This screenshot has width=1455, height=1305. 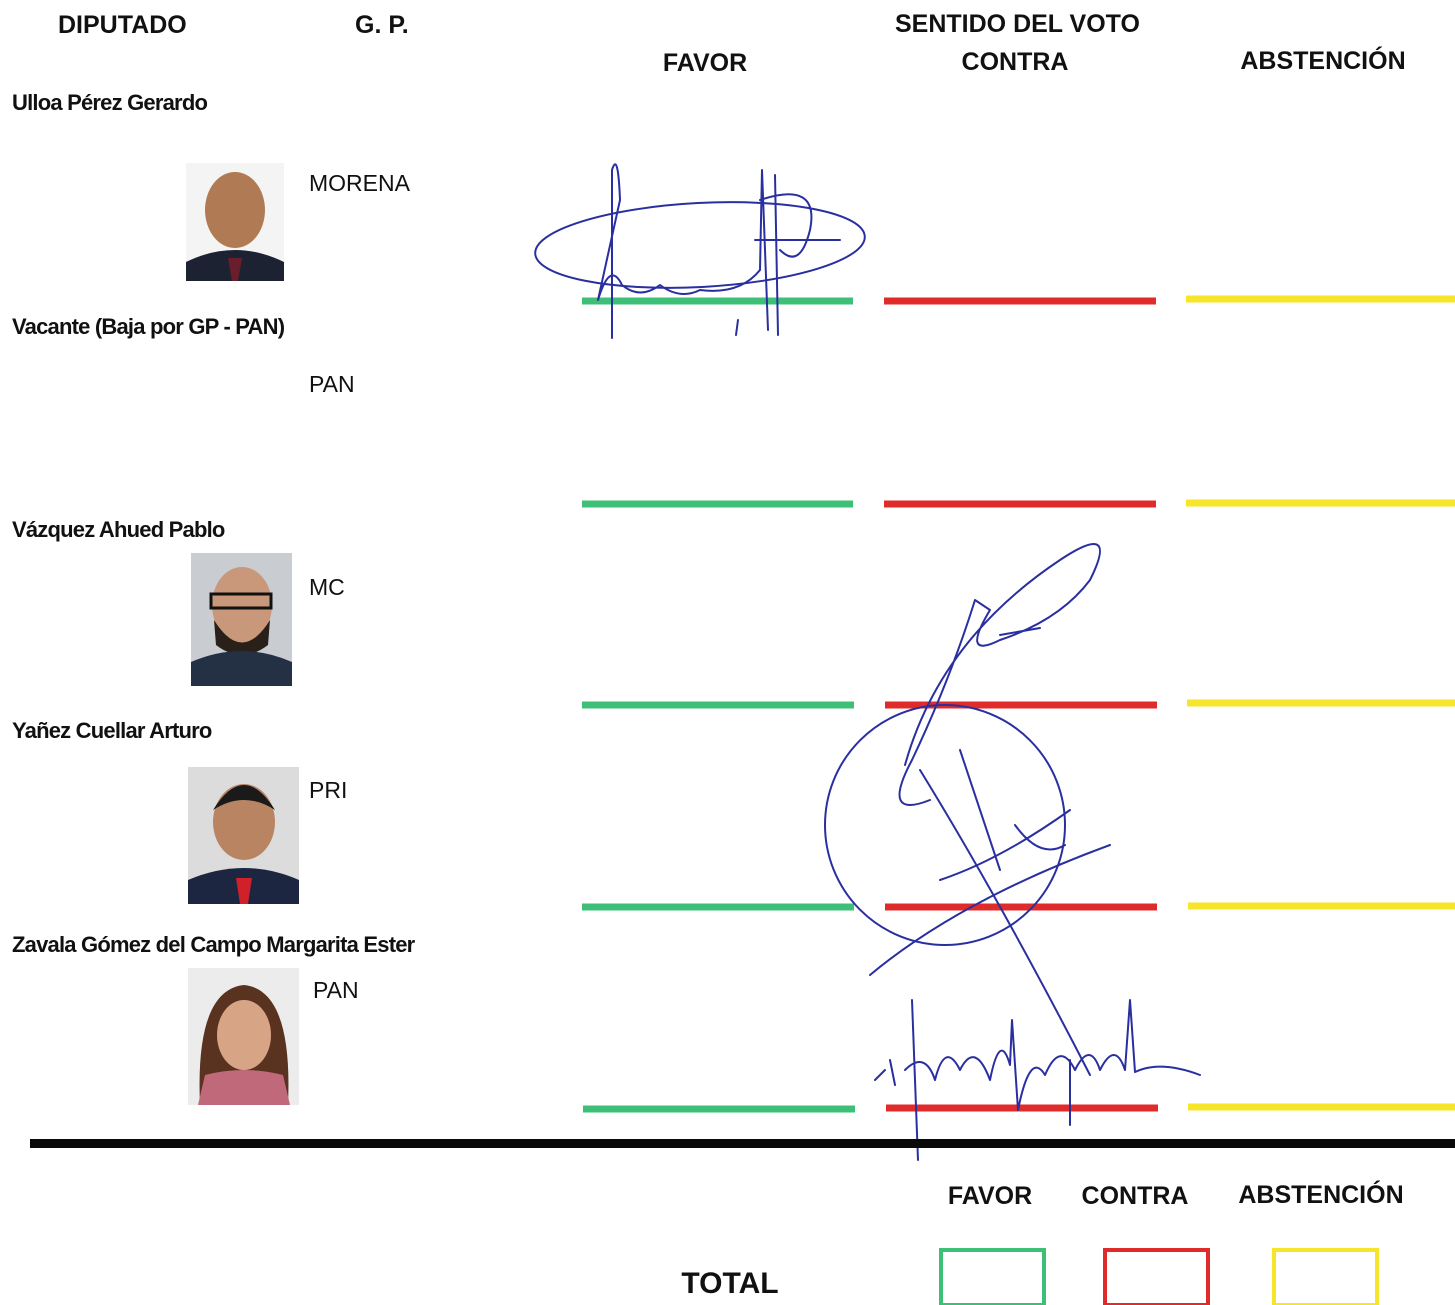 What do you see at coordinates (1322, 60) in the screenshot?
I see `header-abstencion: ABSTENCIÓN` at bounding box center [1322, 60].